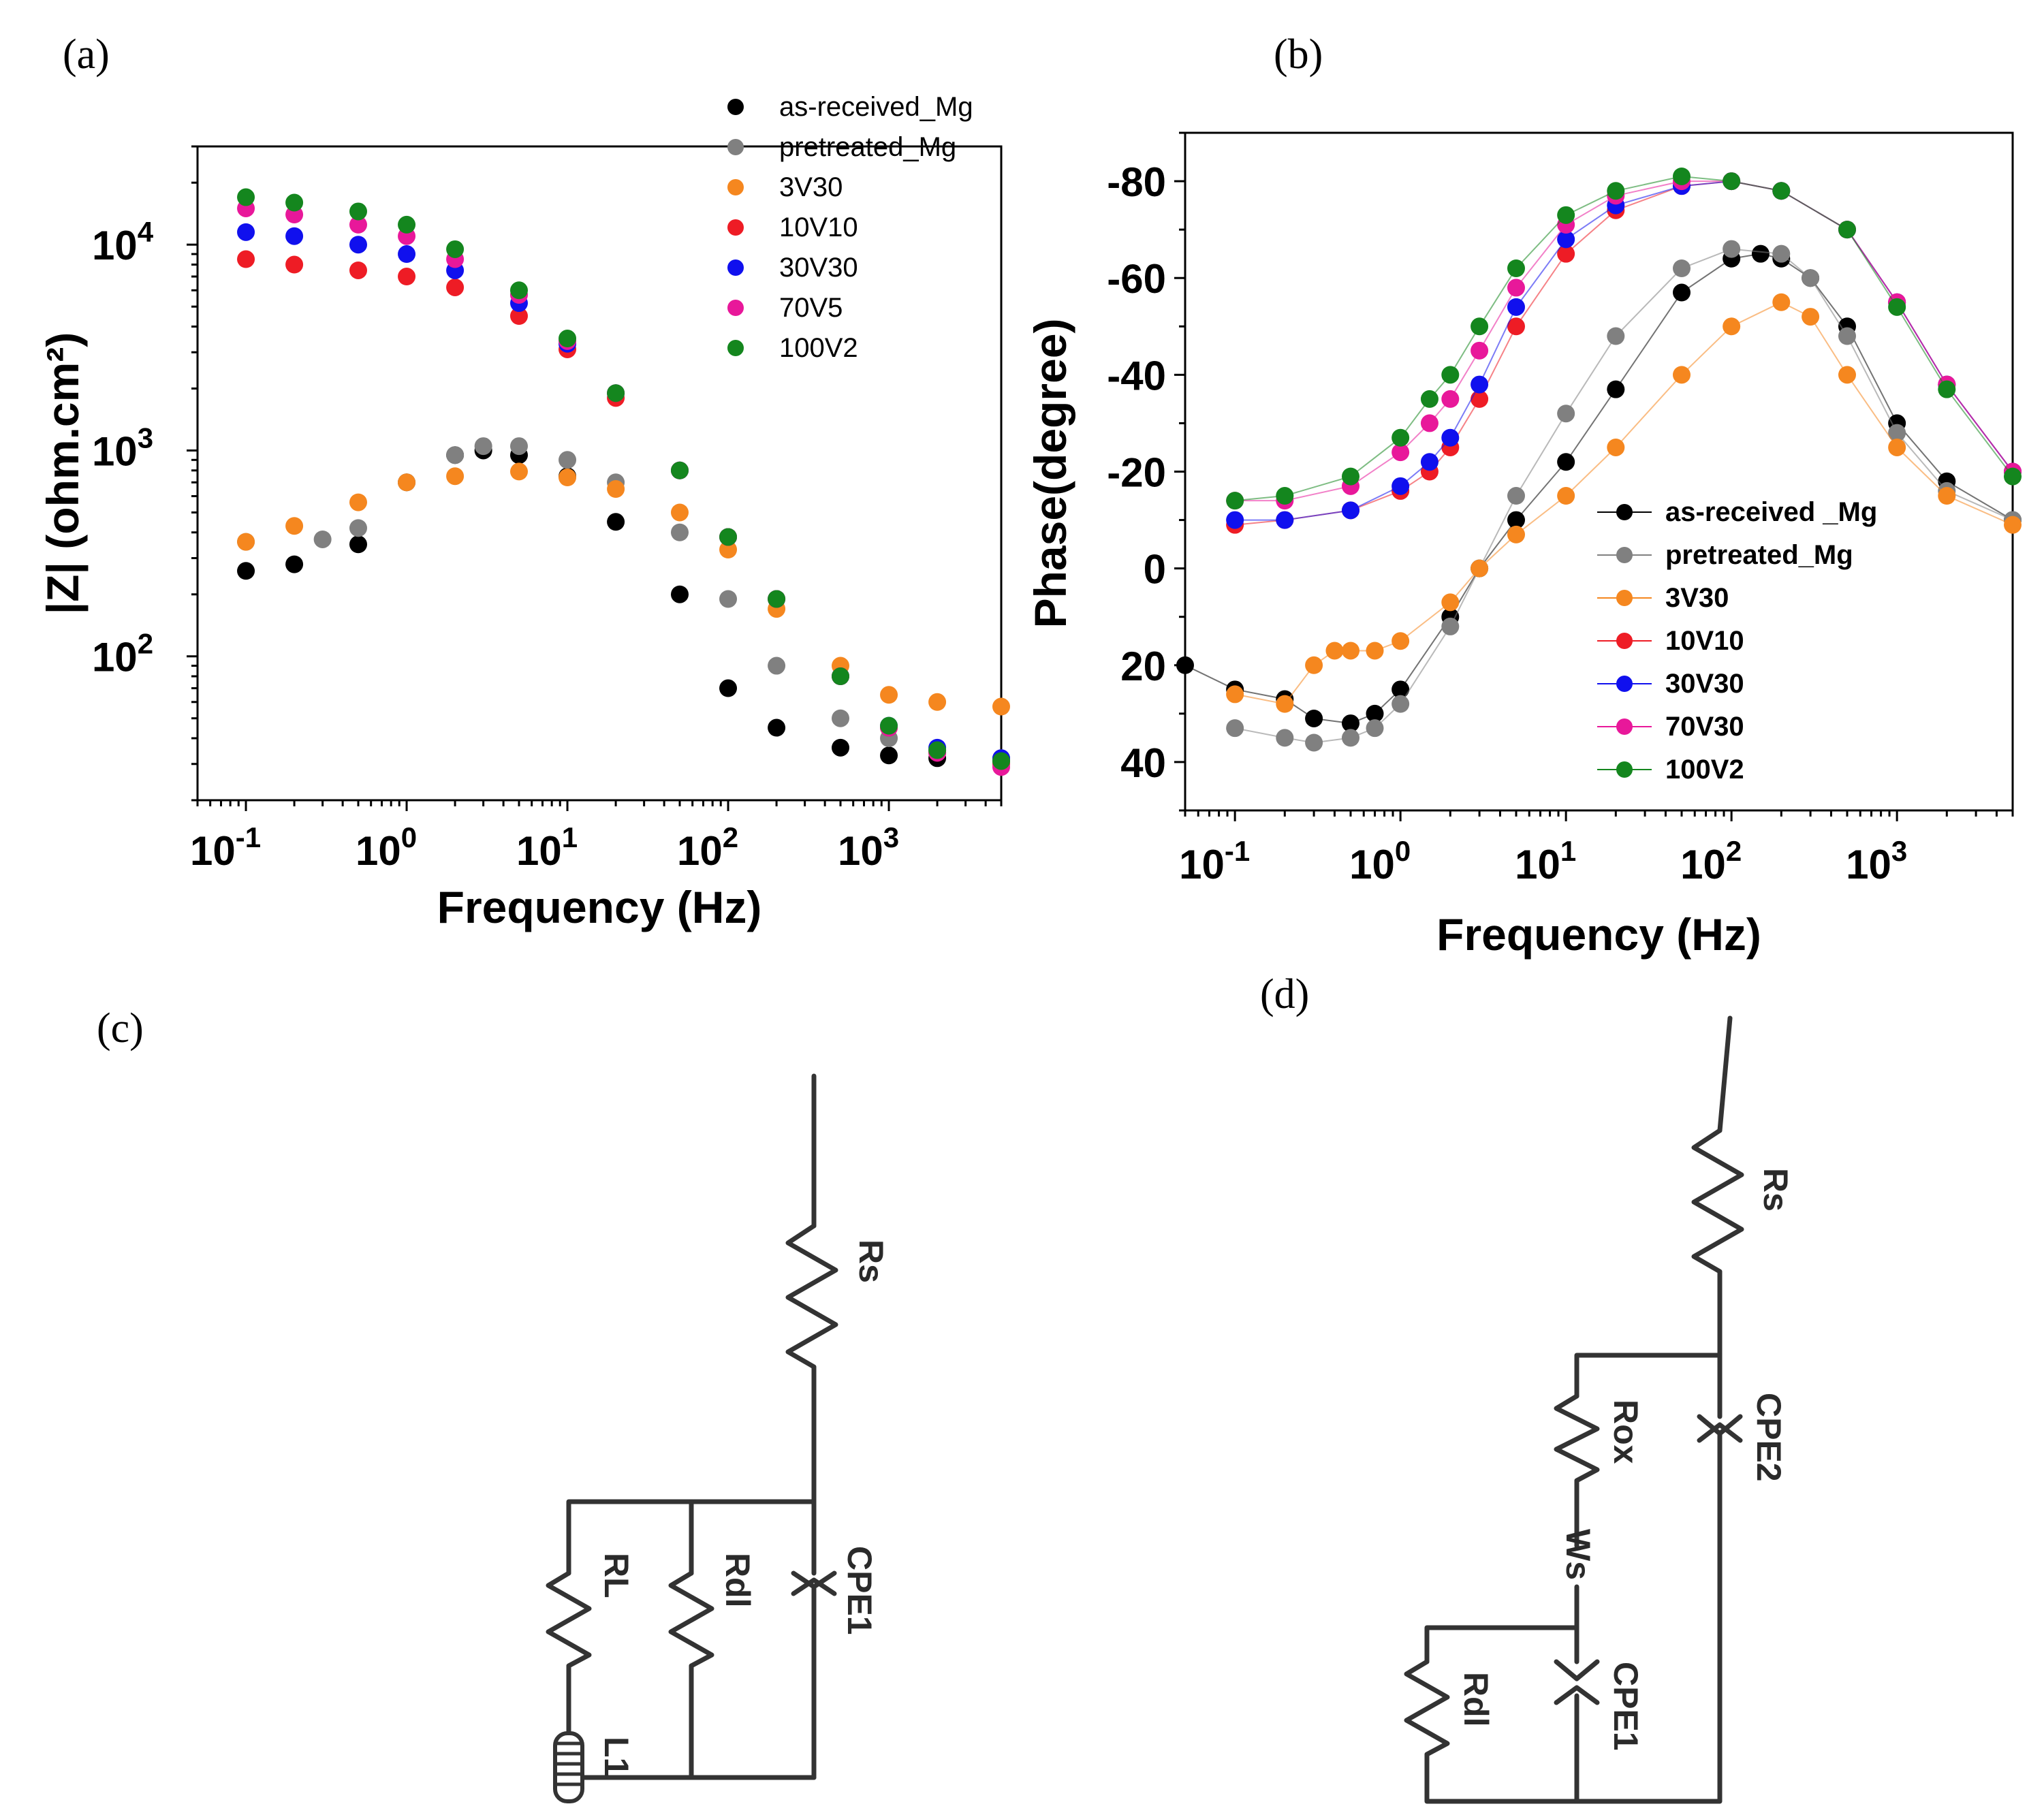 This screenshot has height=1817, width=2044. Describe the element at coordinates (1284, 994) in the screenshot. I see `panel-label-d: (d)` at that location.